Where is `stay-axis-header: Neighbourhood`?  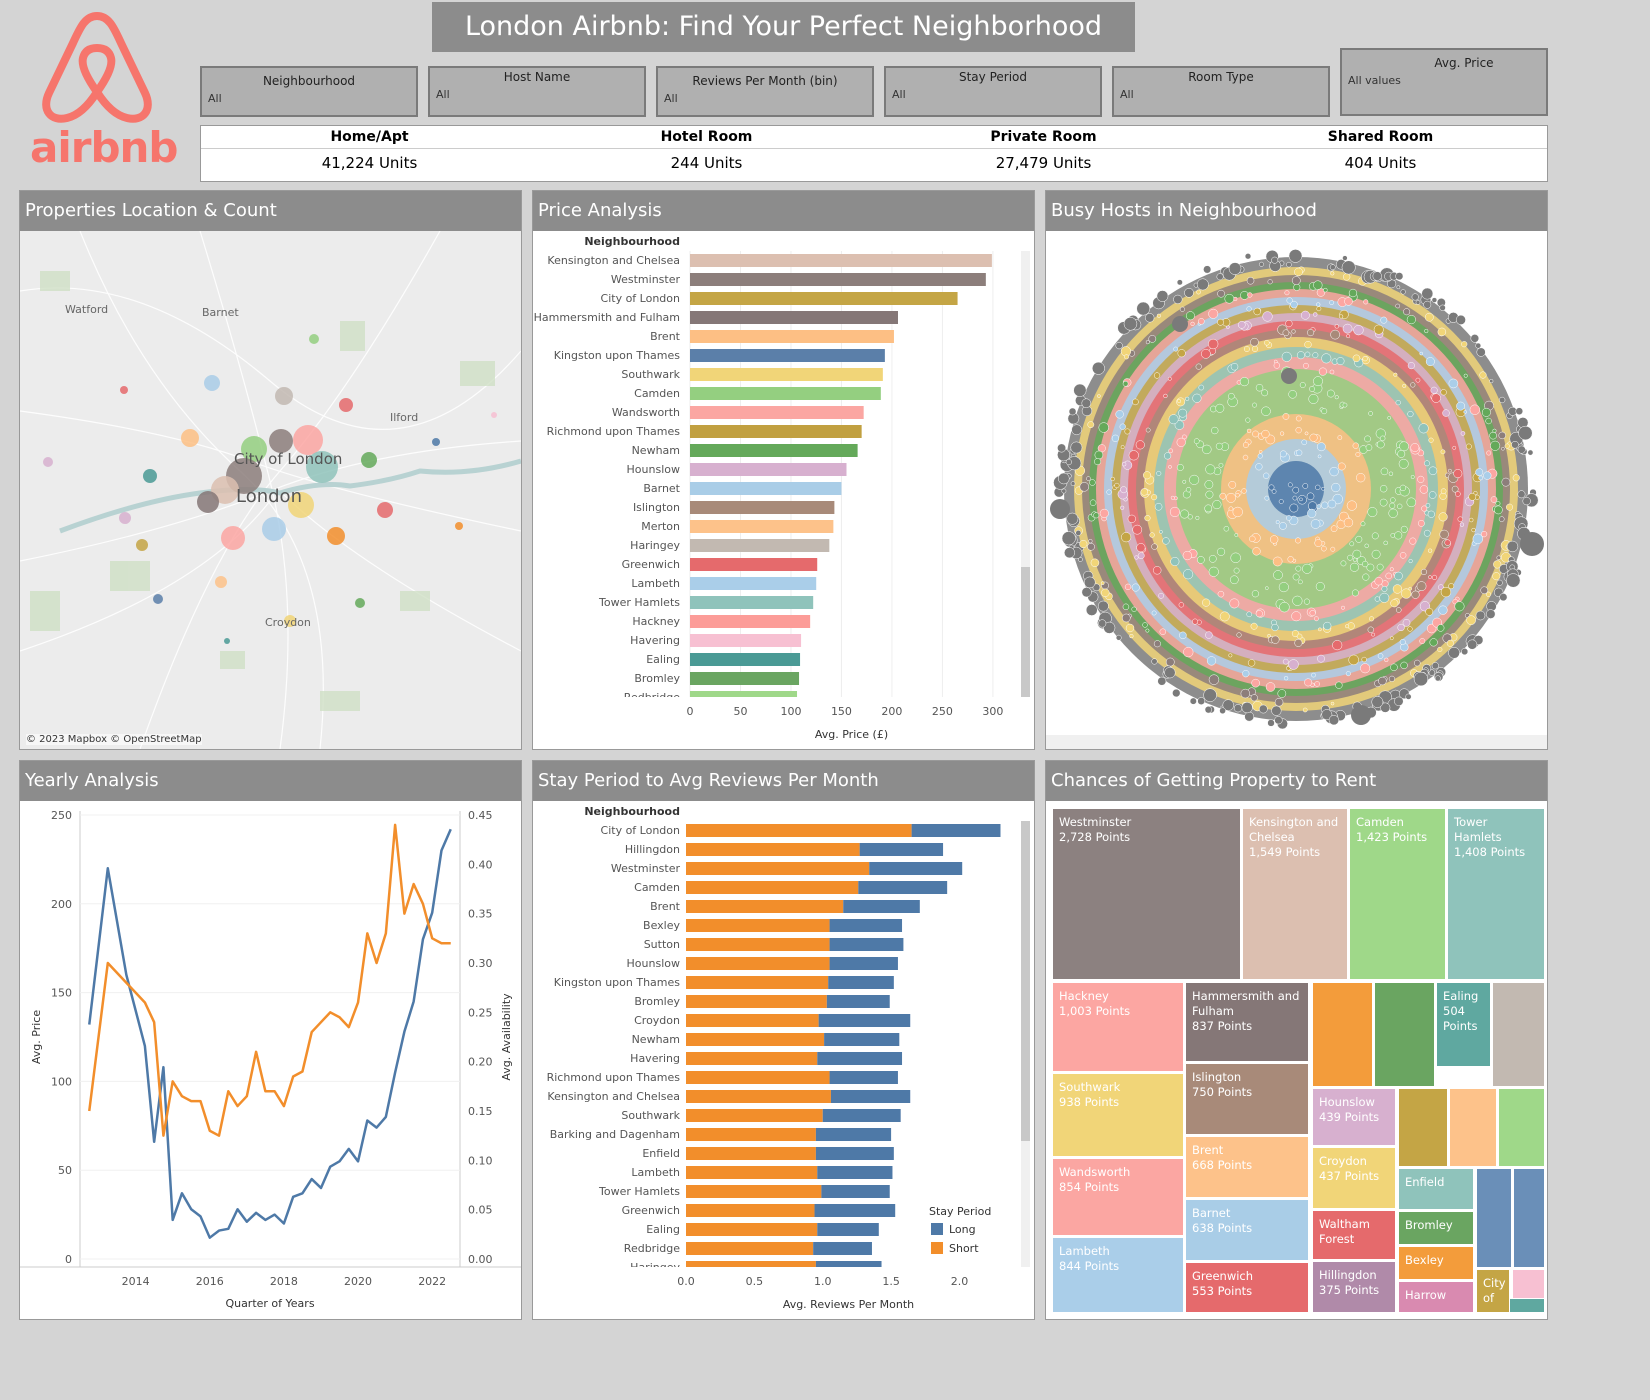 stay-axis-header: Neighbourhood is located at coordinates (632, 811).